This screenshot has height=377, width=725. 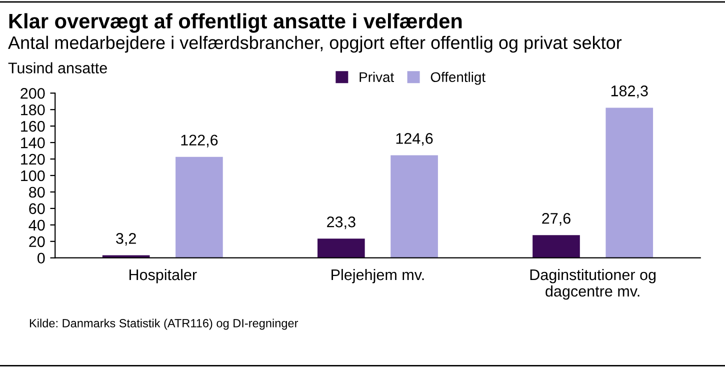 What do you see at coordinates (341, 223) in the screenshot?
I see `data-label: 23,3` at bounding box center [341, 223].